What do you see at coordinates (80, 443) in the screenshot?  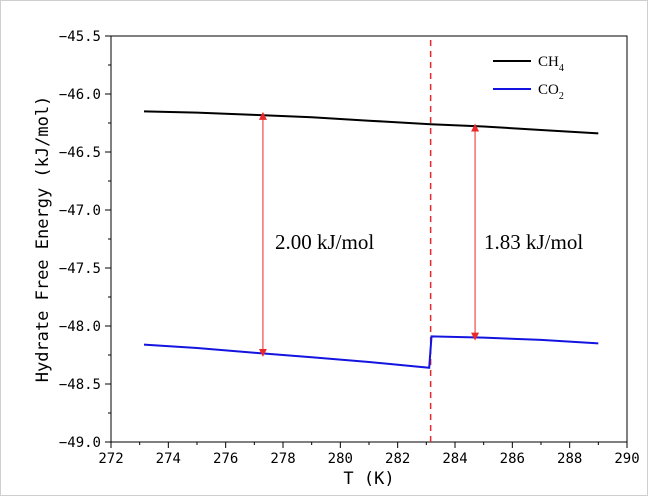 I see `y-tick-label: −49.0` at bounding box center [80, 443].